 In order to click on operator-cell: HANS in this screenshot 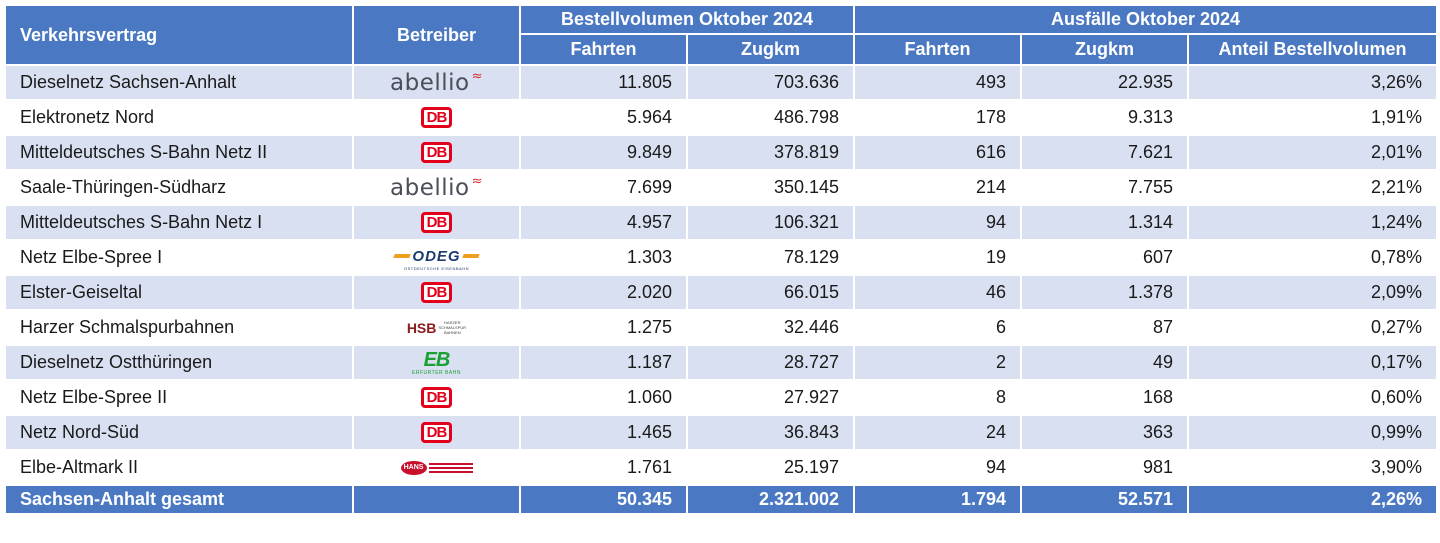, I will do `click(436, 467)`.